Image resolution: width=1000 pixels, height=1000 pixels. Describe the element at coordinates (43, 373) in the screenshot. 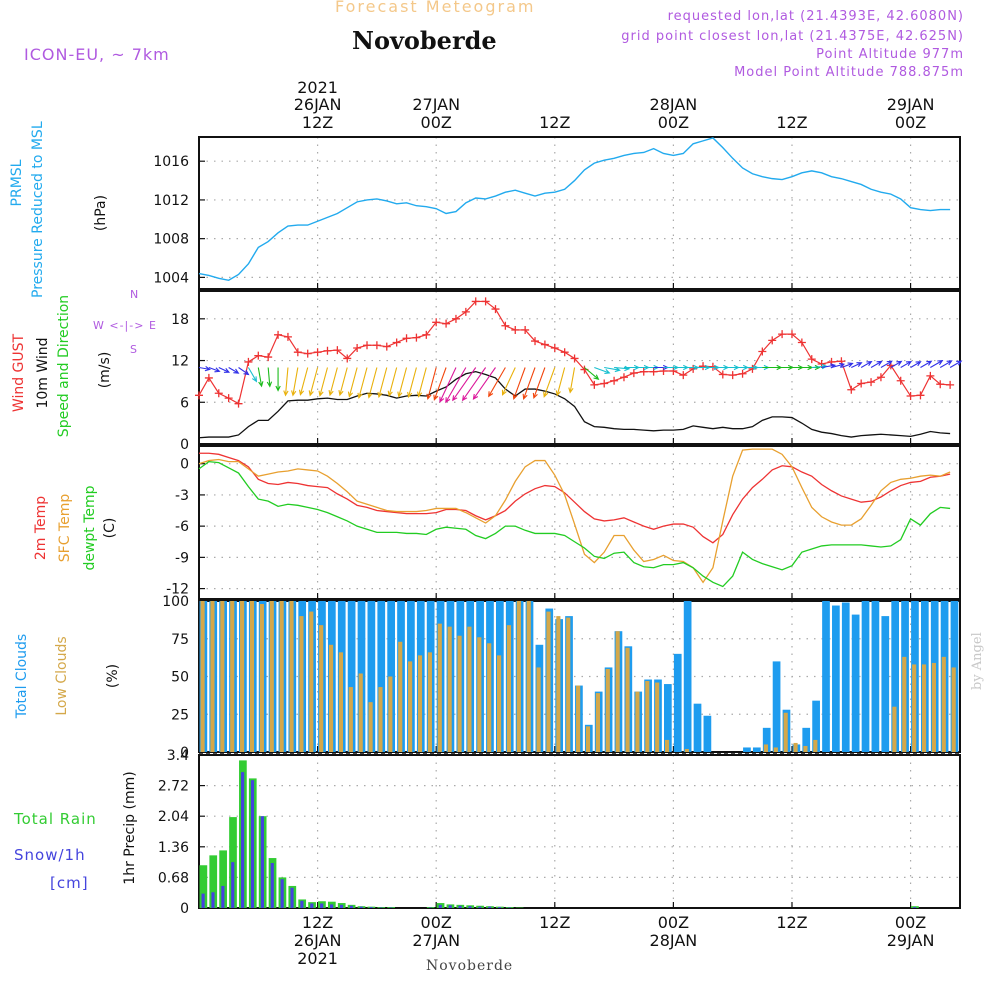

I see `wind-label: 10m Wind` at that location.